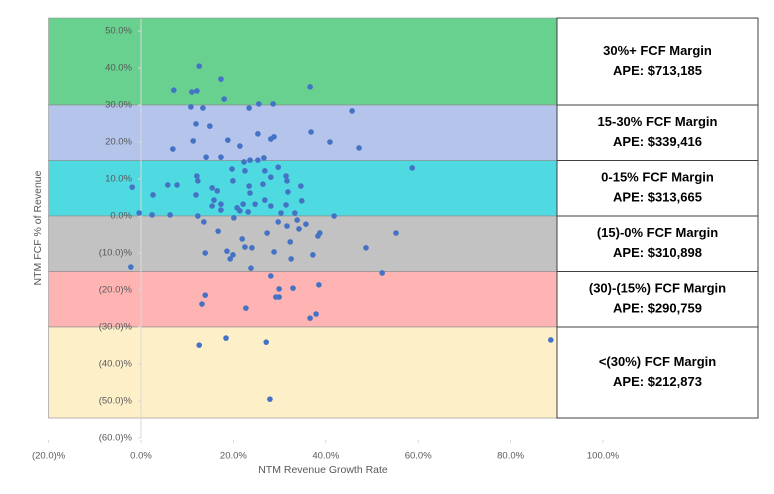  What do you see at coordinates (118, 105) in the screenshot?
I see `y-tick-label: 30.0%` at bounding box center [118, 105].